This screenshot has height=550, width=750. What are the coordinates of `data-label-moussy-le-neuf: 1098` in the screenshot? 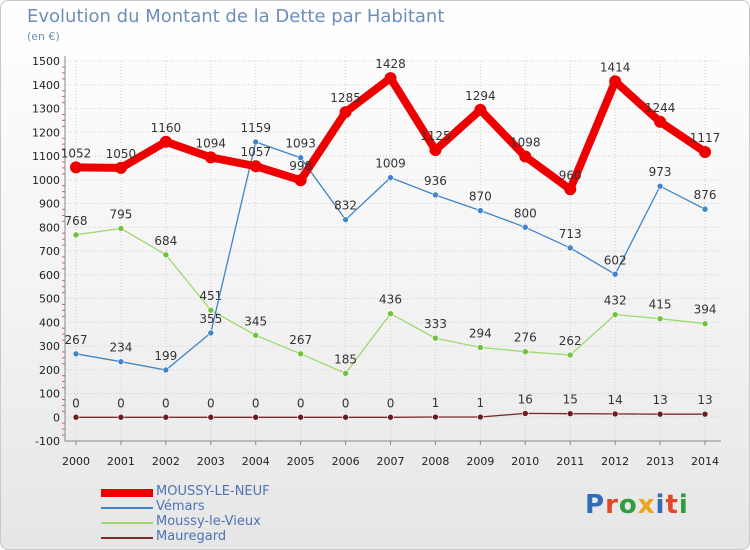 It's located at (525, 142).